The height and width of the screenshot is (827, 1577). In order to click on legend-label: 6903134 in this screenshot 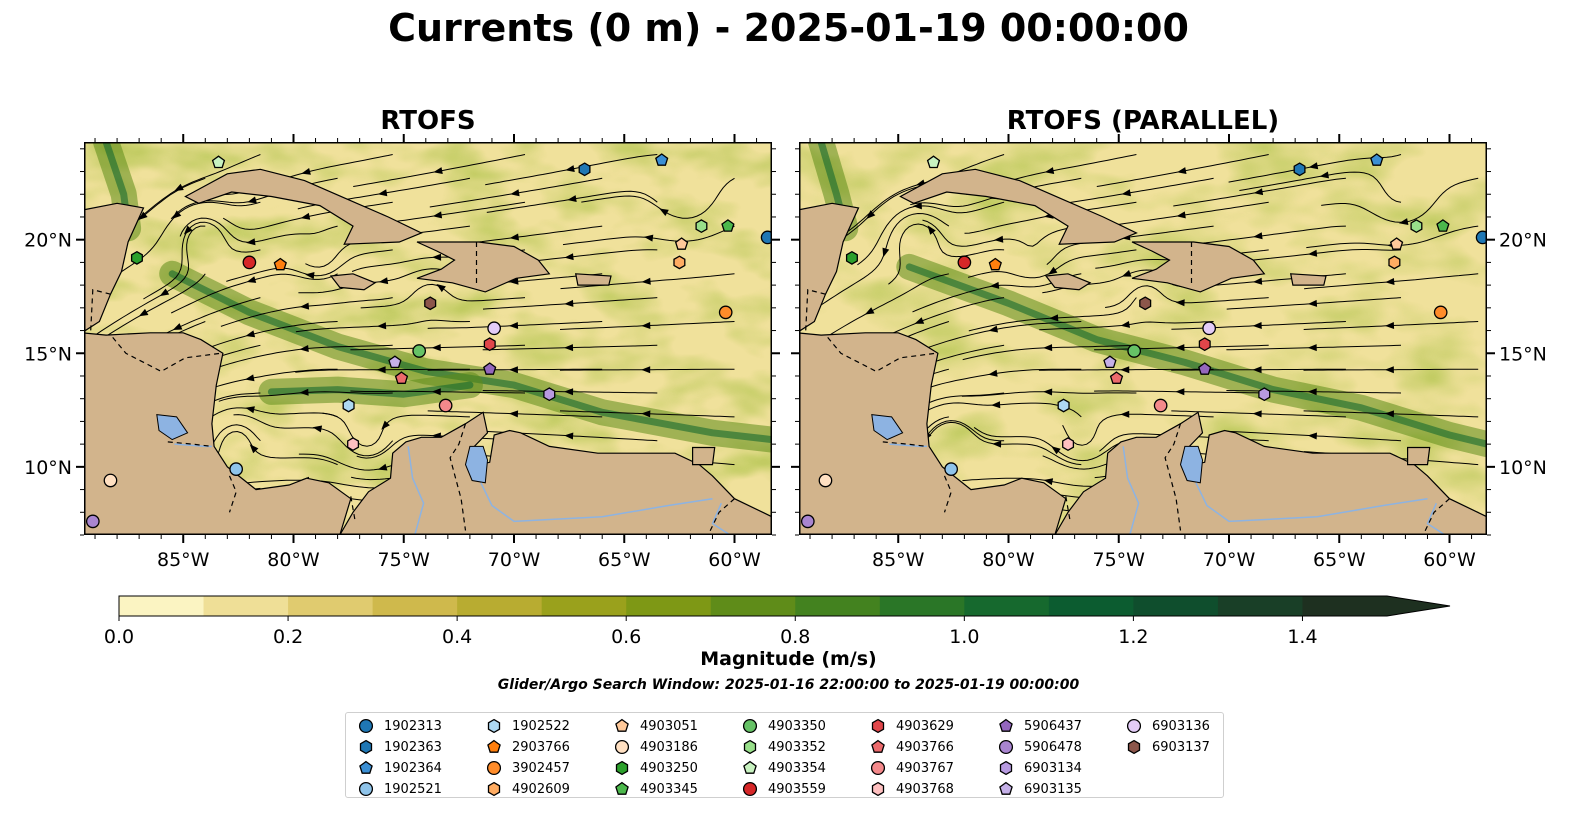, I will do `click(1053, 768)`.